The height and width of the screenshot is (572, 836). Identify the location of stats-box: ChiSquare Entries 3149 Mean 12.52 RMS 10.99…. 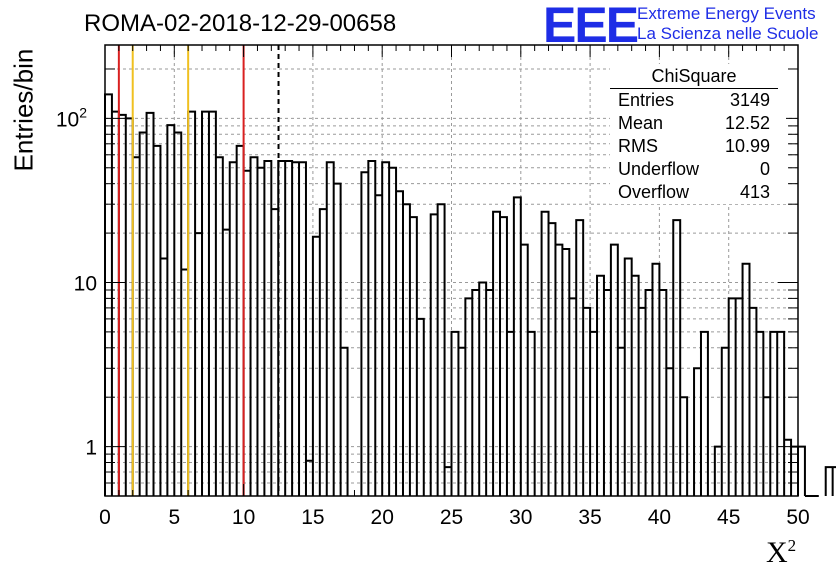
(698, 134).